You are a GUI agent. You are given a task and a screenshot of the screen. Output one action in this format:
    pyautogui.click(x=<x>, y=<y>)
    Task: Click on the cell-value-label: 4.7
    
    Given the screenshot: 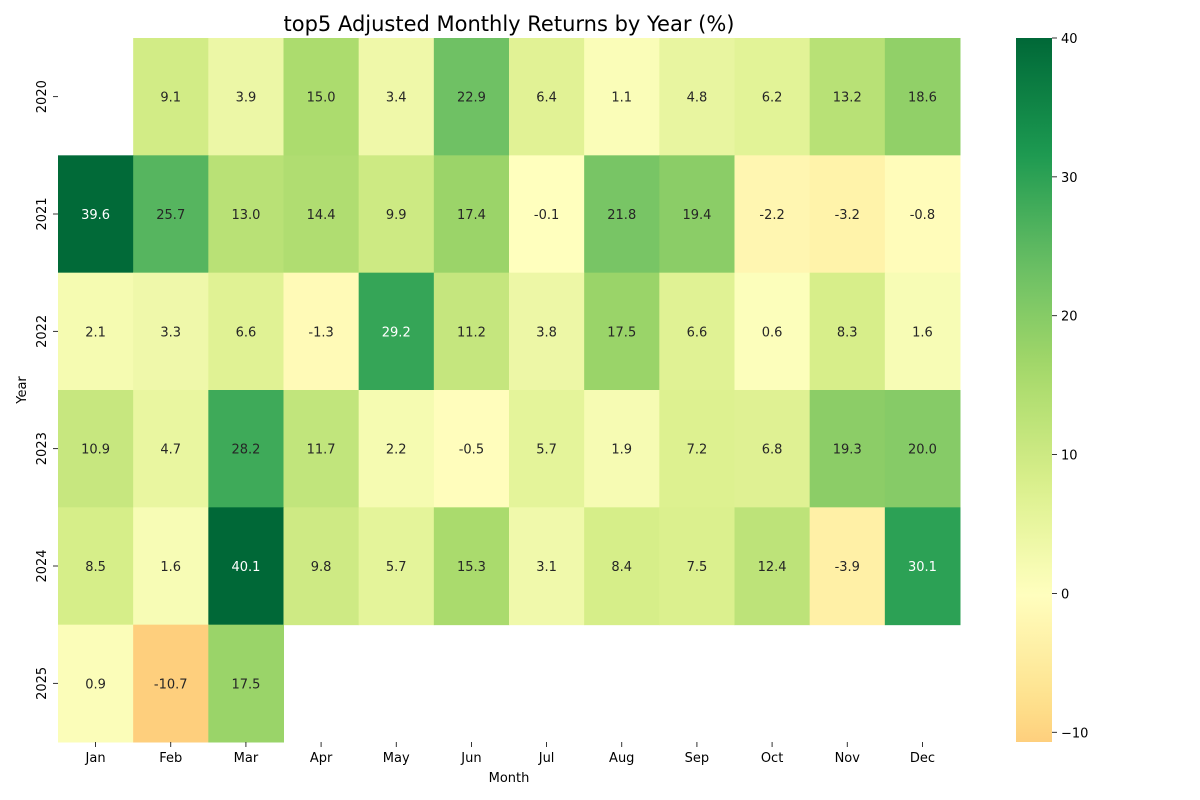 What is the action you would take?
    pyautogui.click(x=170, y=450)
    